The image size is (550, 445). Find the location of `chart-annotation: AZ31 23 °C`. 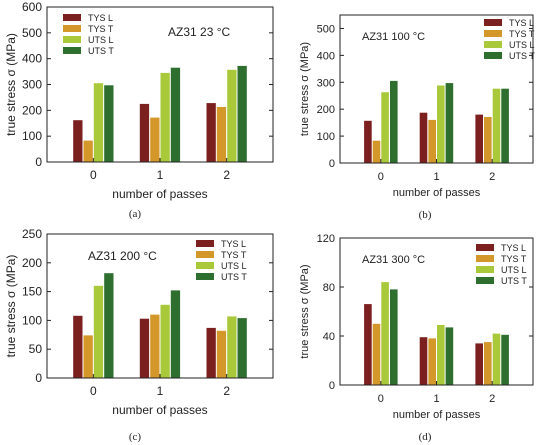

chart-annotation: AZ31 23 °C is located at coordinates (199, 32).